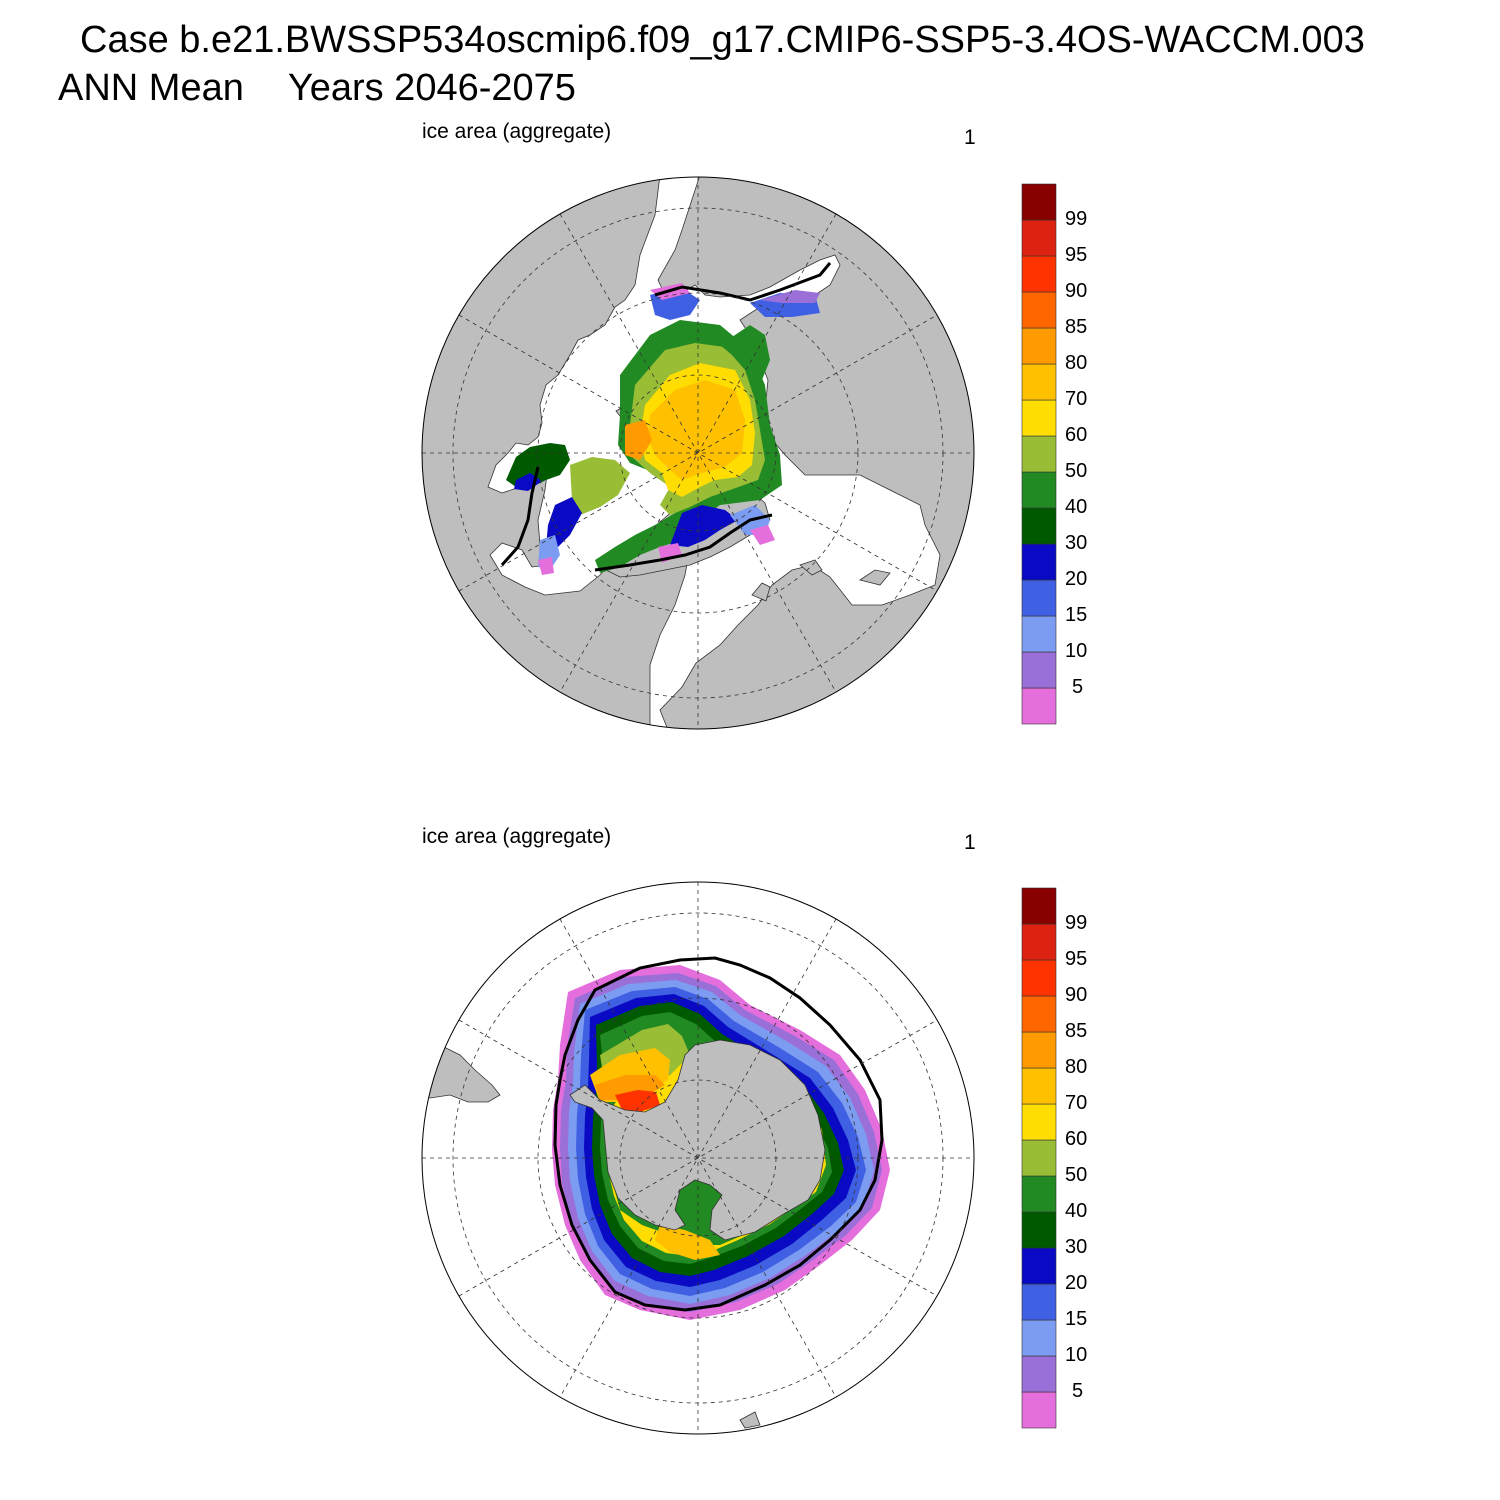  I want to click on baffin-bay-ice, so click(600, 486).